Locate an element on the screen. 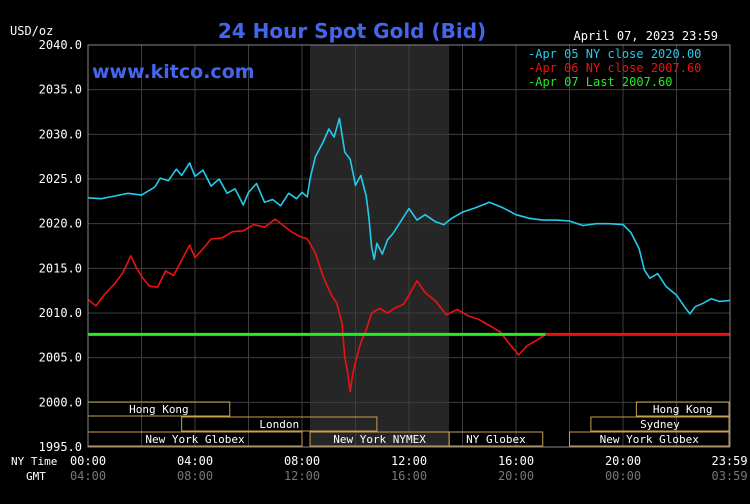 The image size is (750, 504). x-axis-label-ny: NY Time is located at coordinates (34, 461).